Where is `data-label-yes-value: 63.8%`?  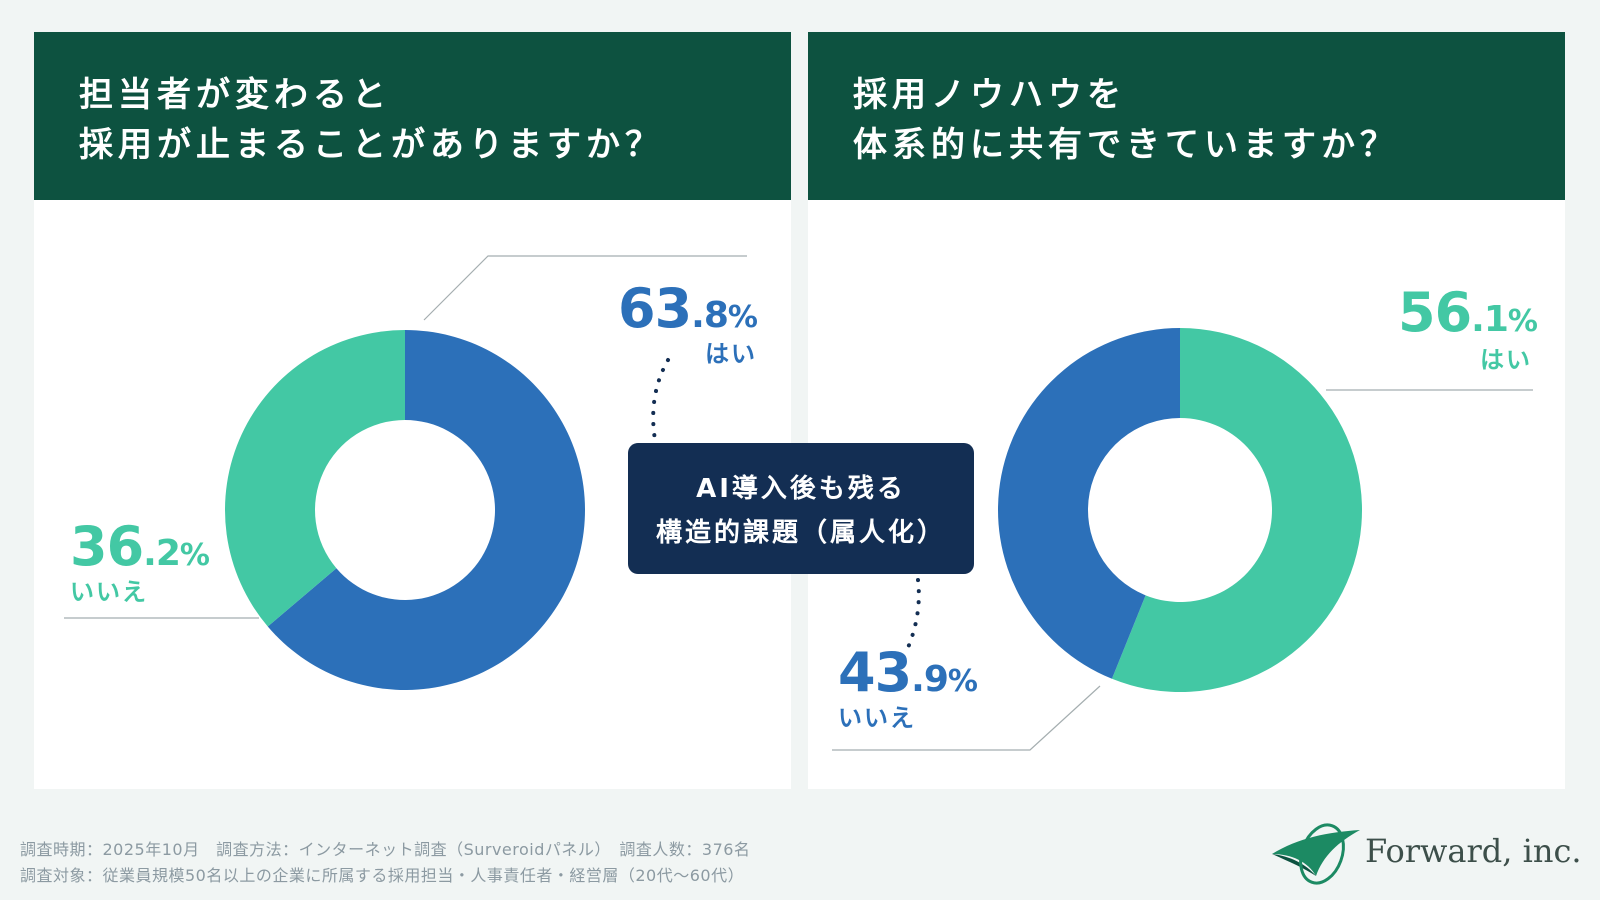
data-label-yes-value: 63.8% is located at coordinates (688, 308).